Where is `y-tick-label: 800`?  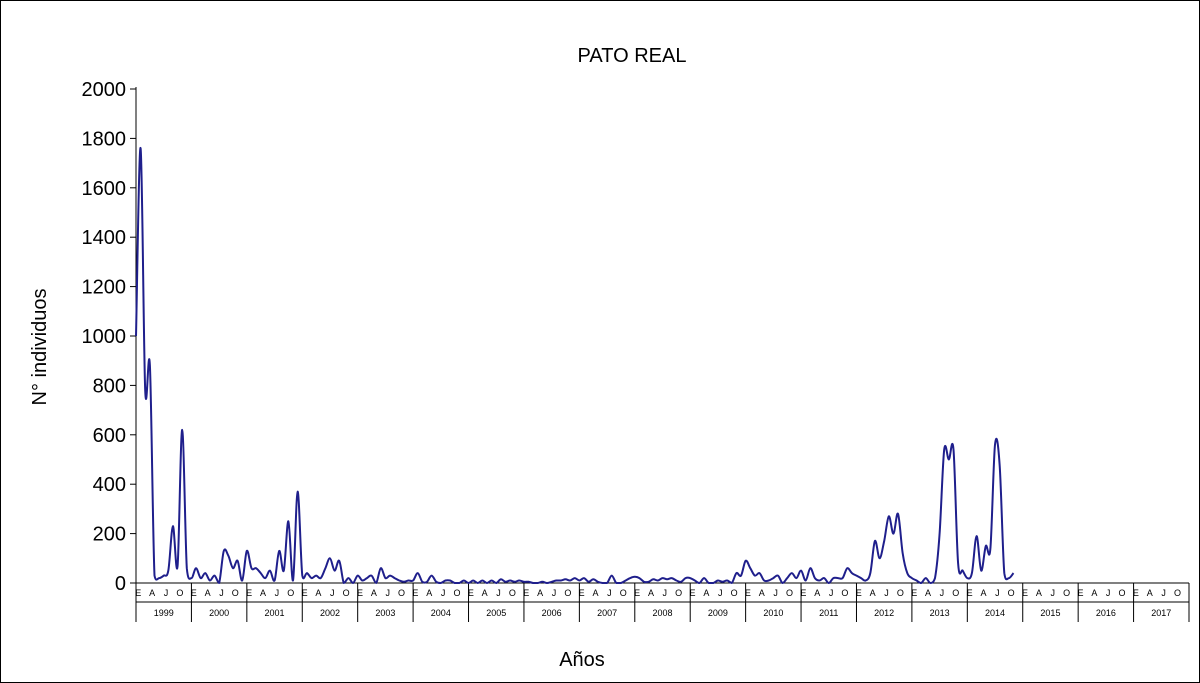
y-tick-label: 800 is located at coordinates (109, 386).